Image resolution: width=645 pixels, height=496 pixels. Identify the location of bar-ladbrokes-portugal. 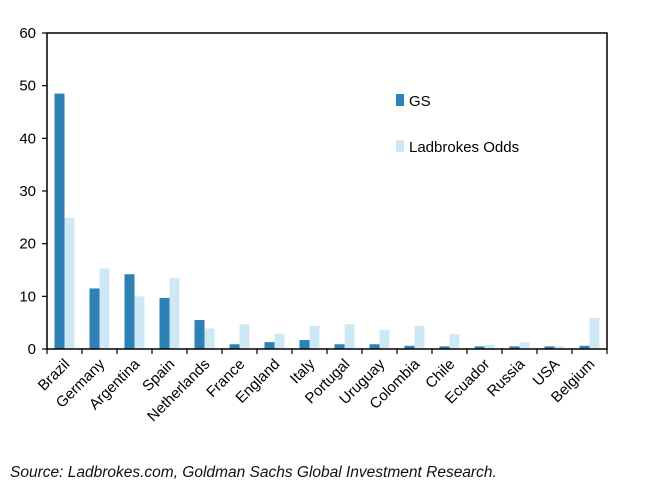
(349, 336).